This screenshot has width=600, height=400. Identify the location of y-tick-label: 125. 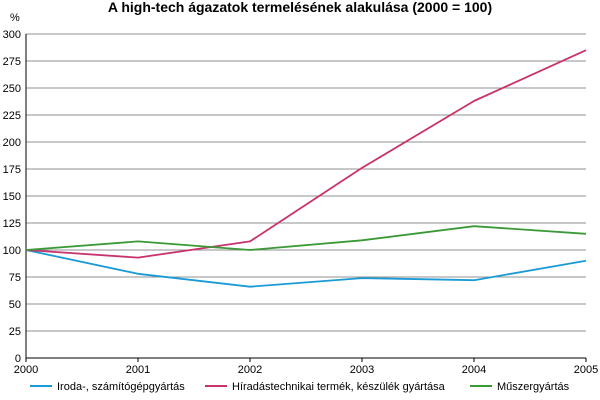
(12, 224).